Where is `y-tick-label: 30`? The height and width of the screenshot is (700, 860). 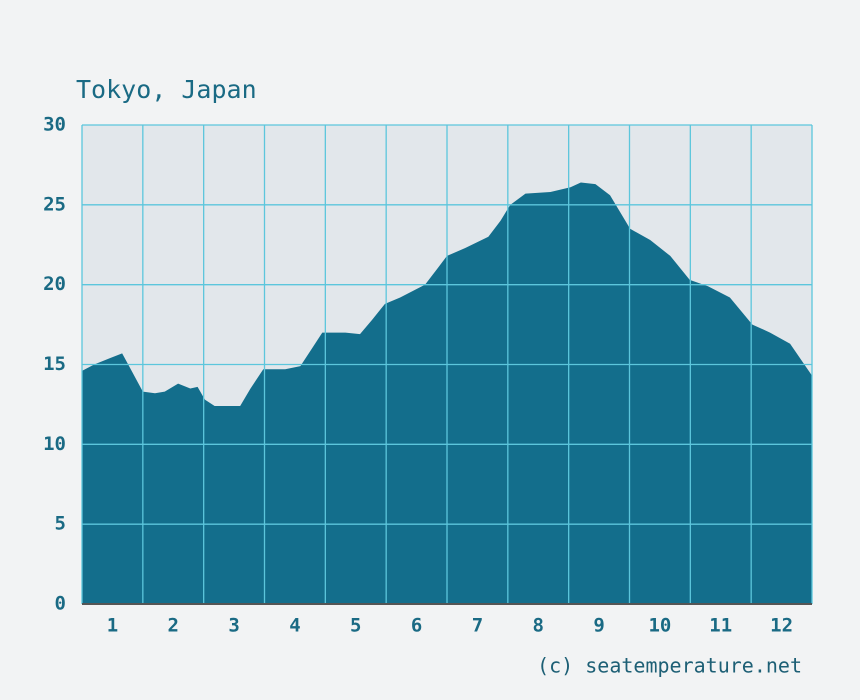
y-tick-label: 30 is located at coordinates (54, 125).